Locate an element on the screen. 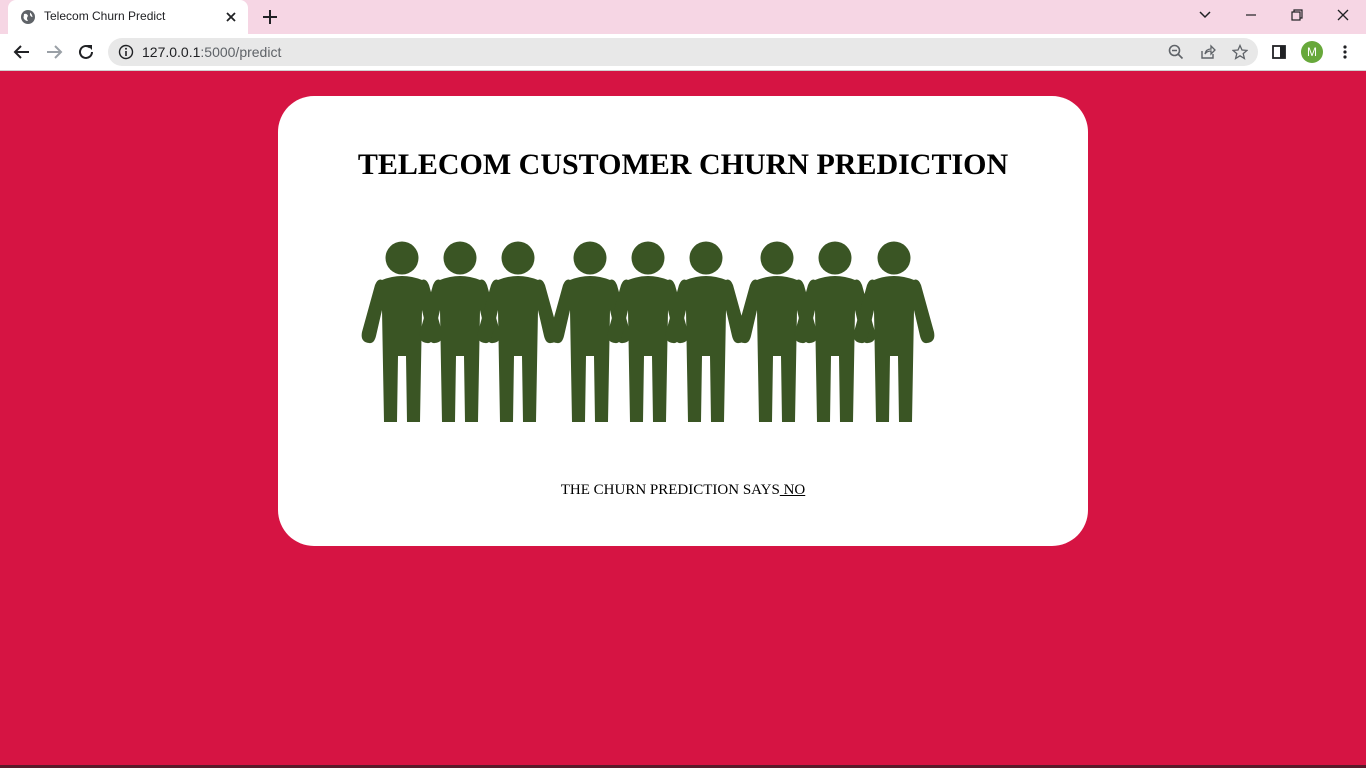 The image size is (1366, 768). share-icon is located at coordinates (1208, 52).